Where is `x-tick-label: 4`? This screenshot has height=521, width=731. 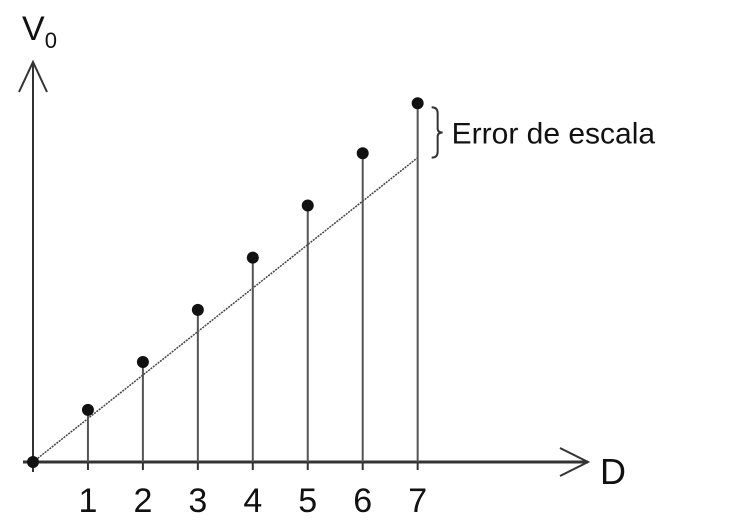
x-tick-label: 4 is located at coordinates (252, 501).